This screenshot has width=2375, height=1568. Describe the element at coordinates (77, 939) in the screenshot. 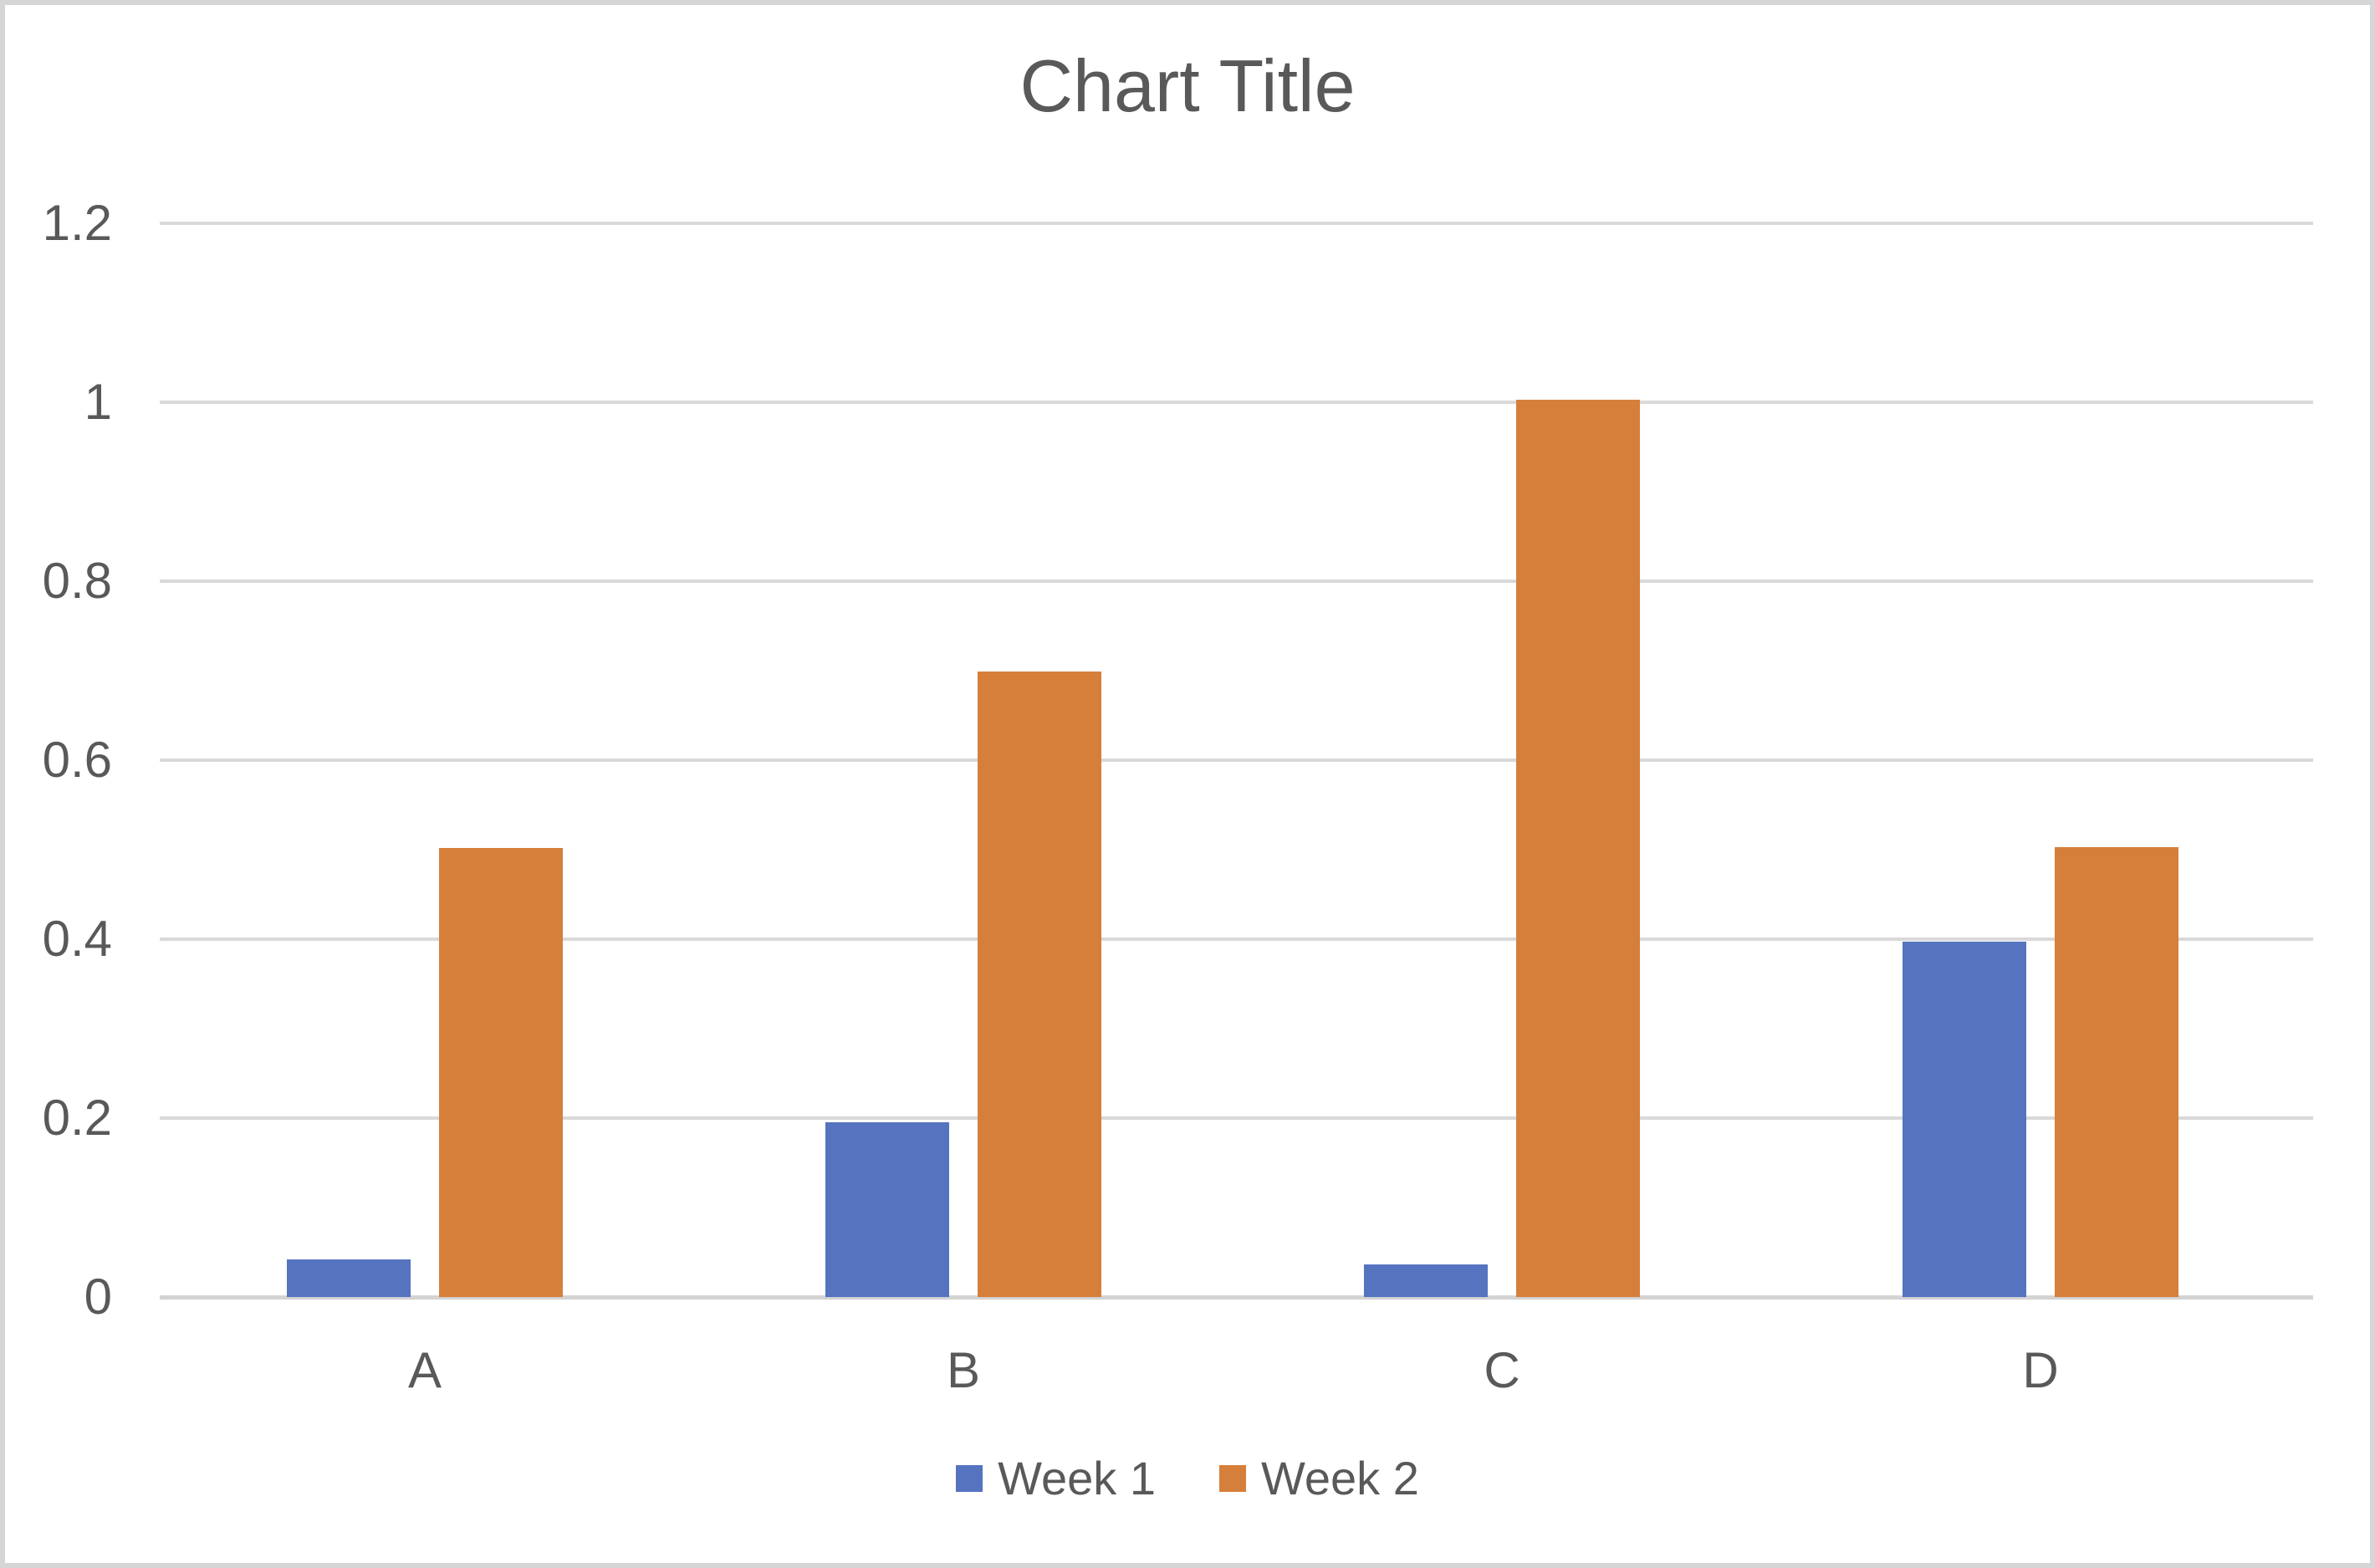

I see `y-axis-tick-label: 0.4` at that location.